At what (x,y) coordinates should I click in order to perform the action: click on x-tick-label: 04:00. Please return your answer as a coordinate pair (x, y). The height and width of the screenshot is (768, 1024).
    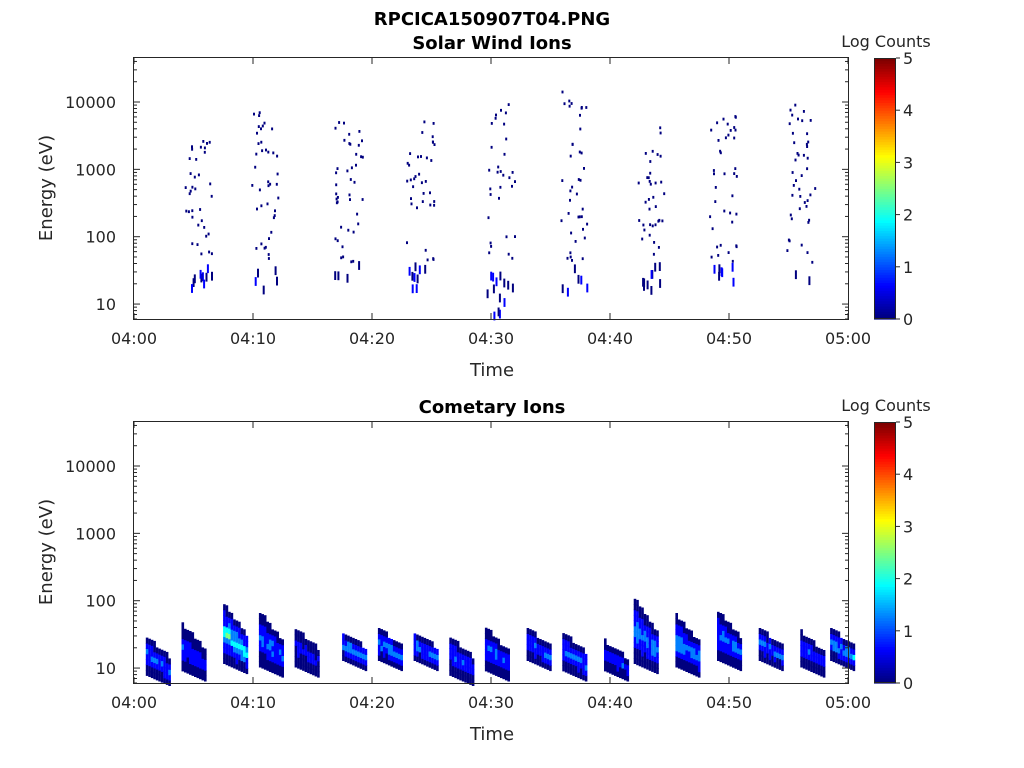
    Looking at the image, I should click on (134, 338).